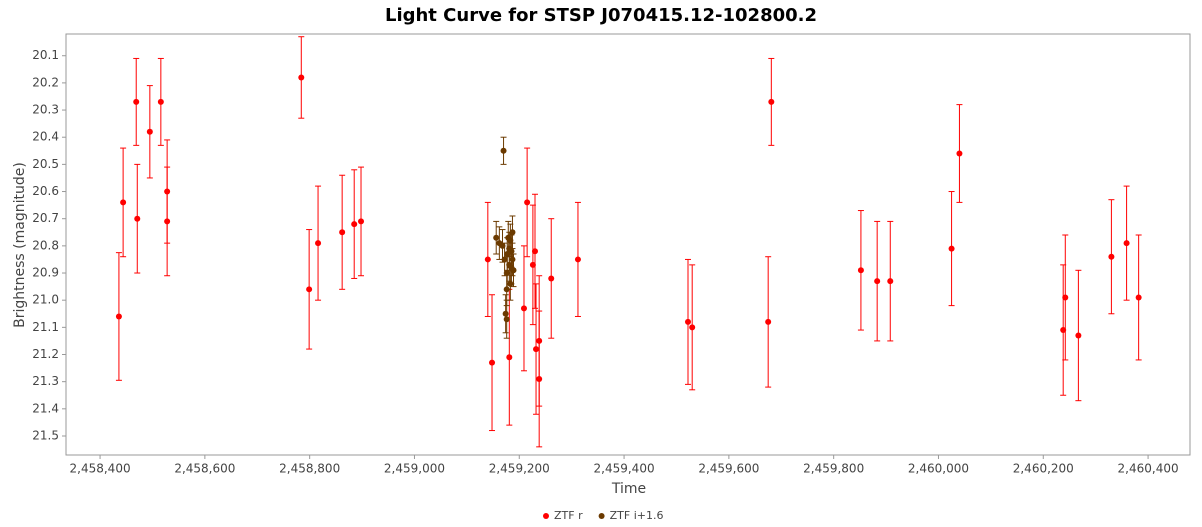 Image resolution: width=1202 pixels, height=527 pixels. What do you see at coordinates (637, 515) in the screenshot?
I see `legend-label: ZTF i+1.6` at bounding box center [637, 515].